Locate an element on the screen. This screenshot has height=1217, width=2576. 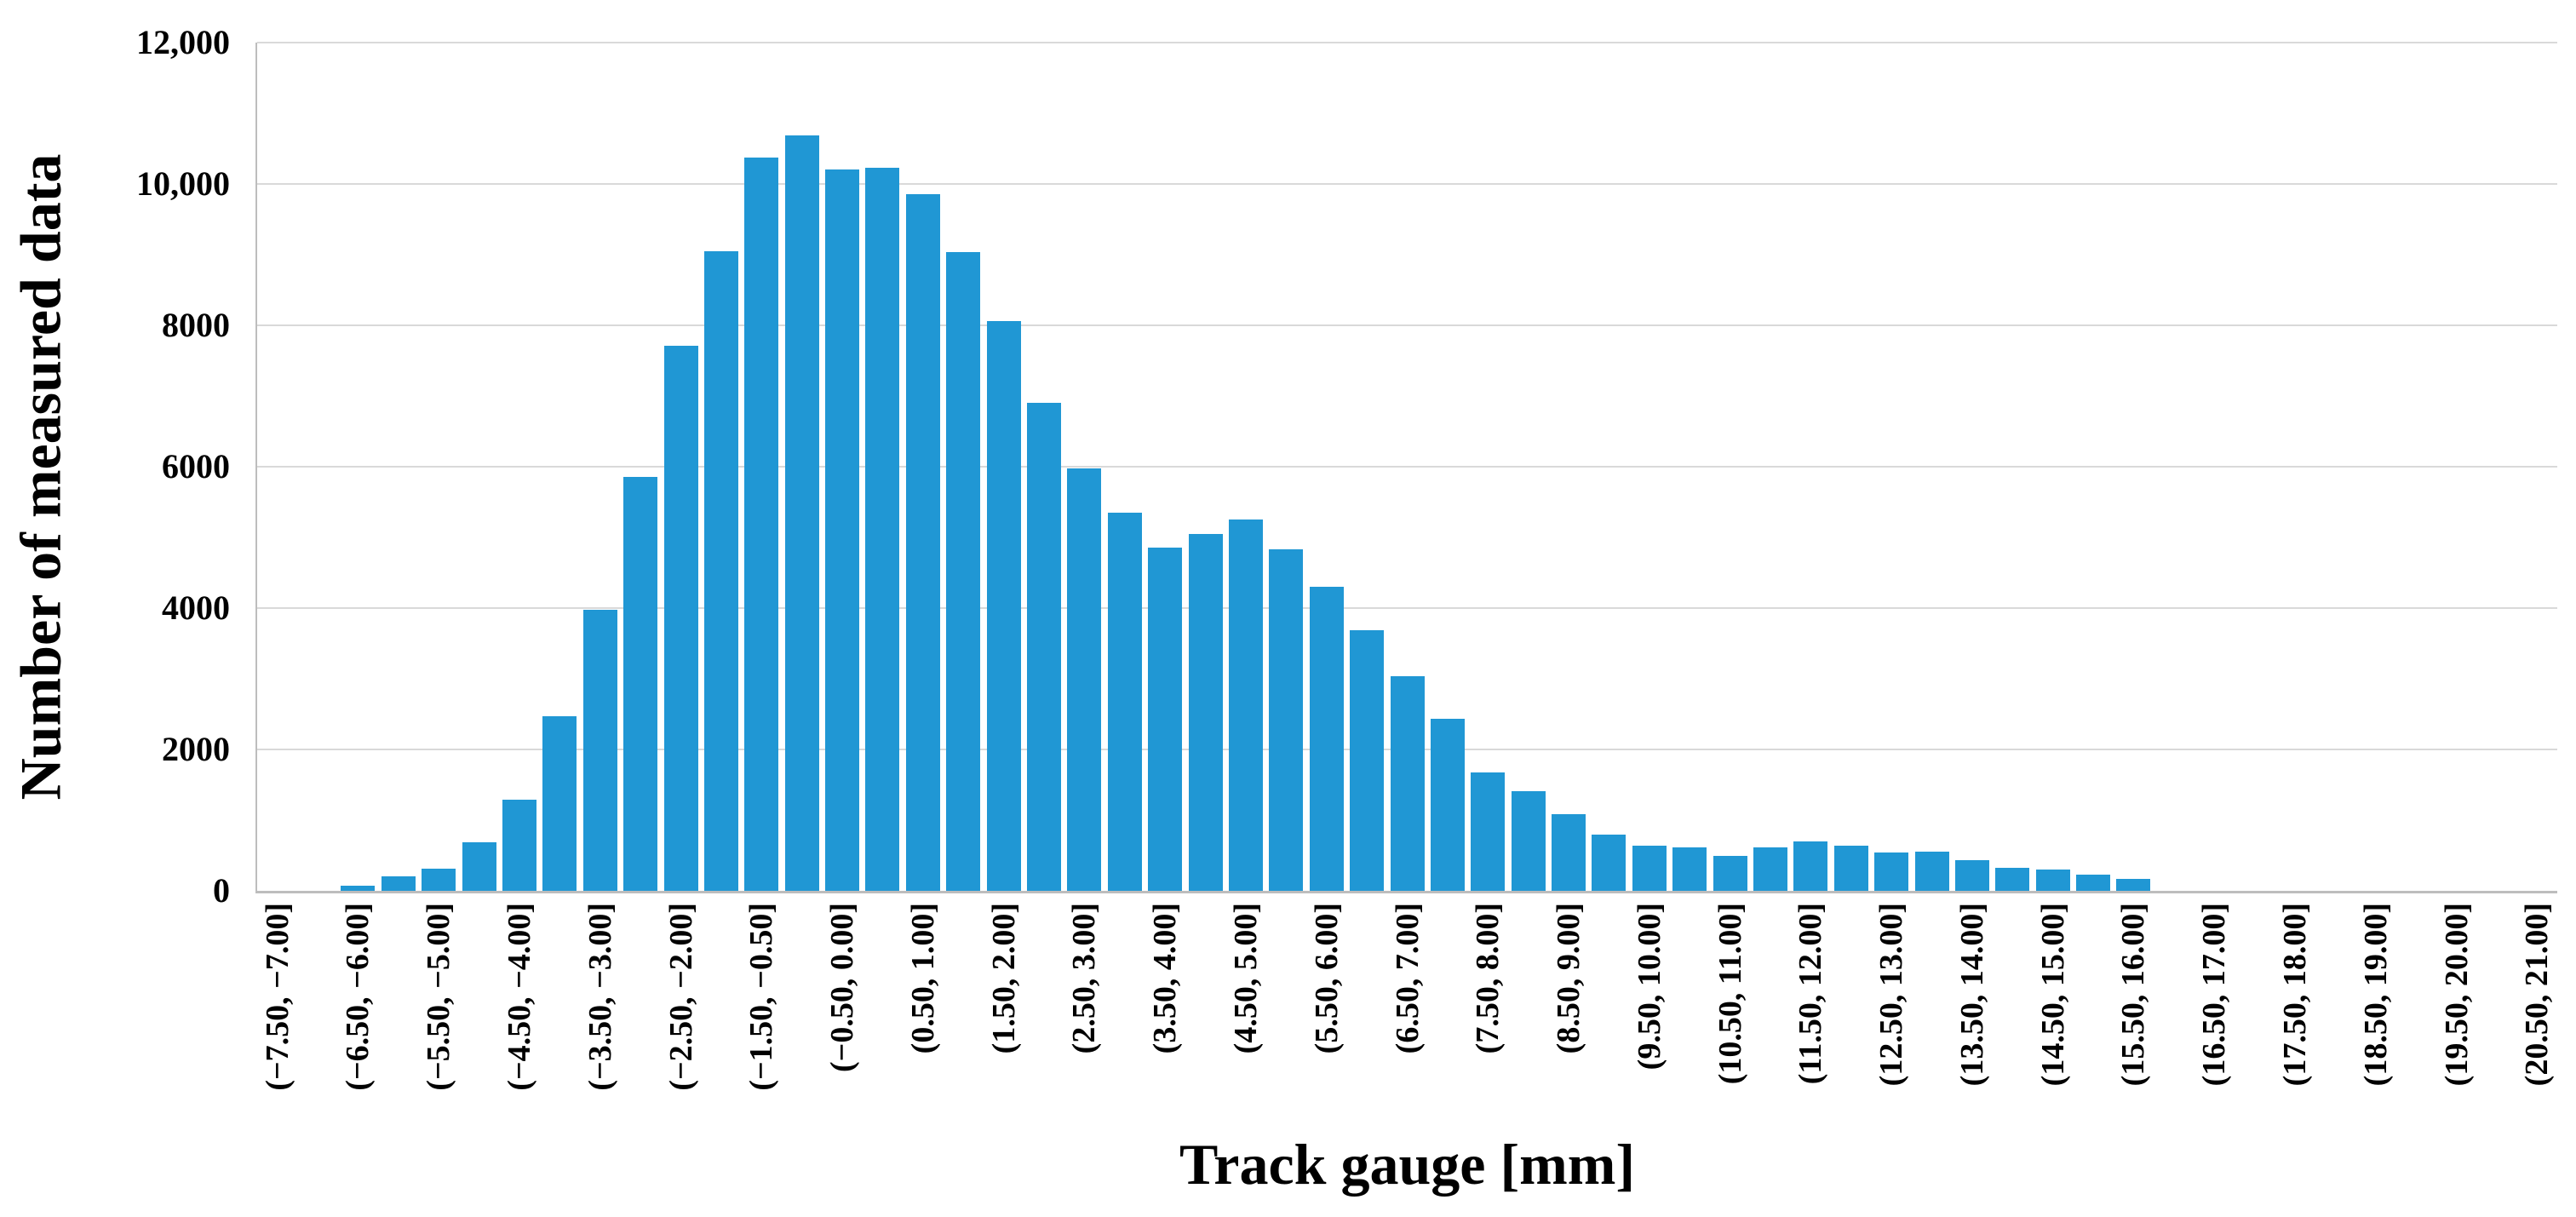
x-tick-label: (−3.50, −3.00] is located at coordinates (600, 997).